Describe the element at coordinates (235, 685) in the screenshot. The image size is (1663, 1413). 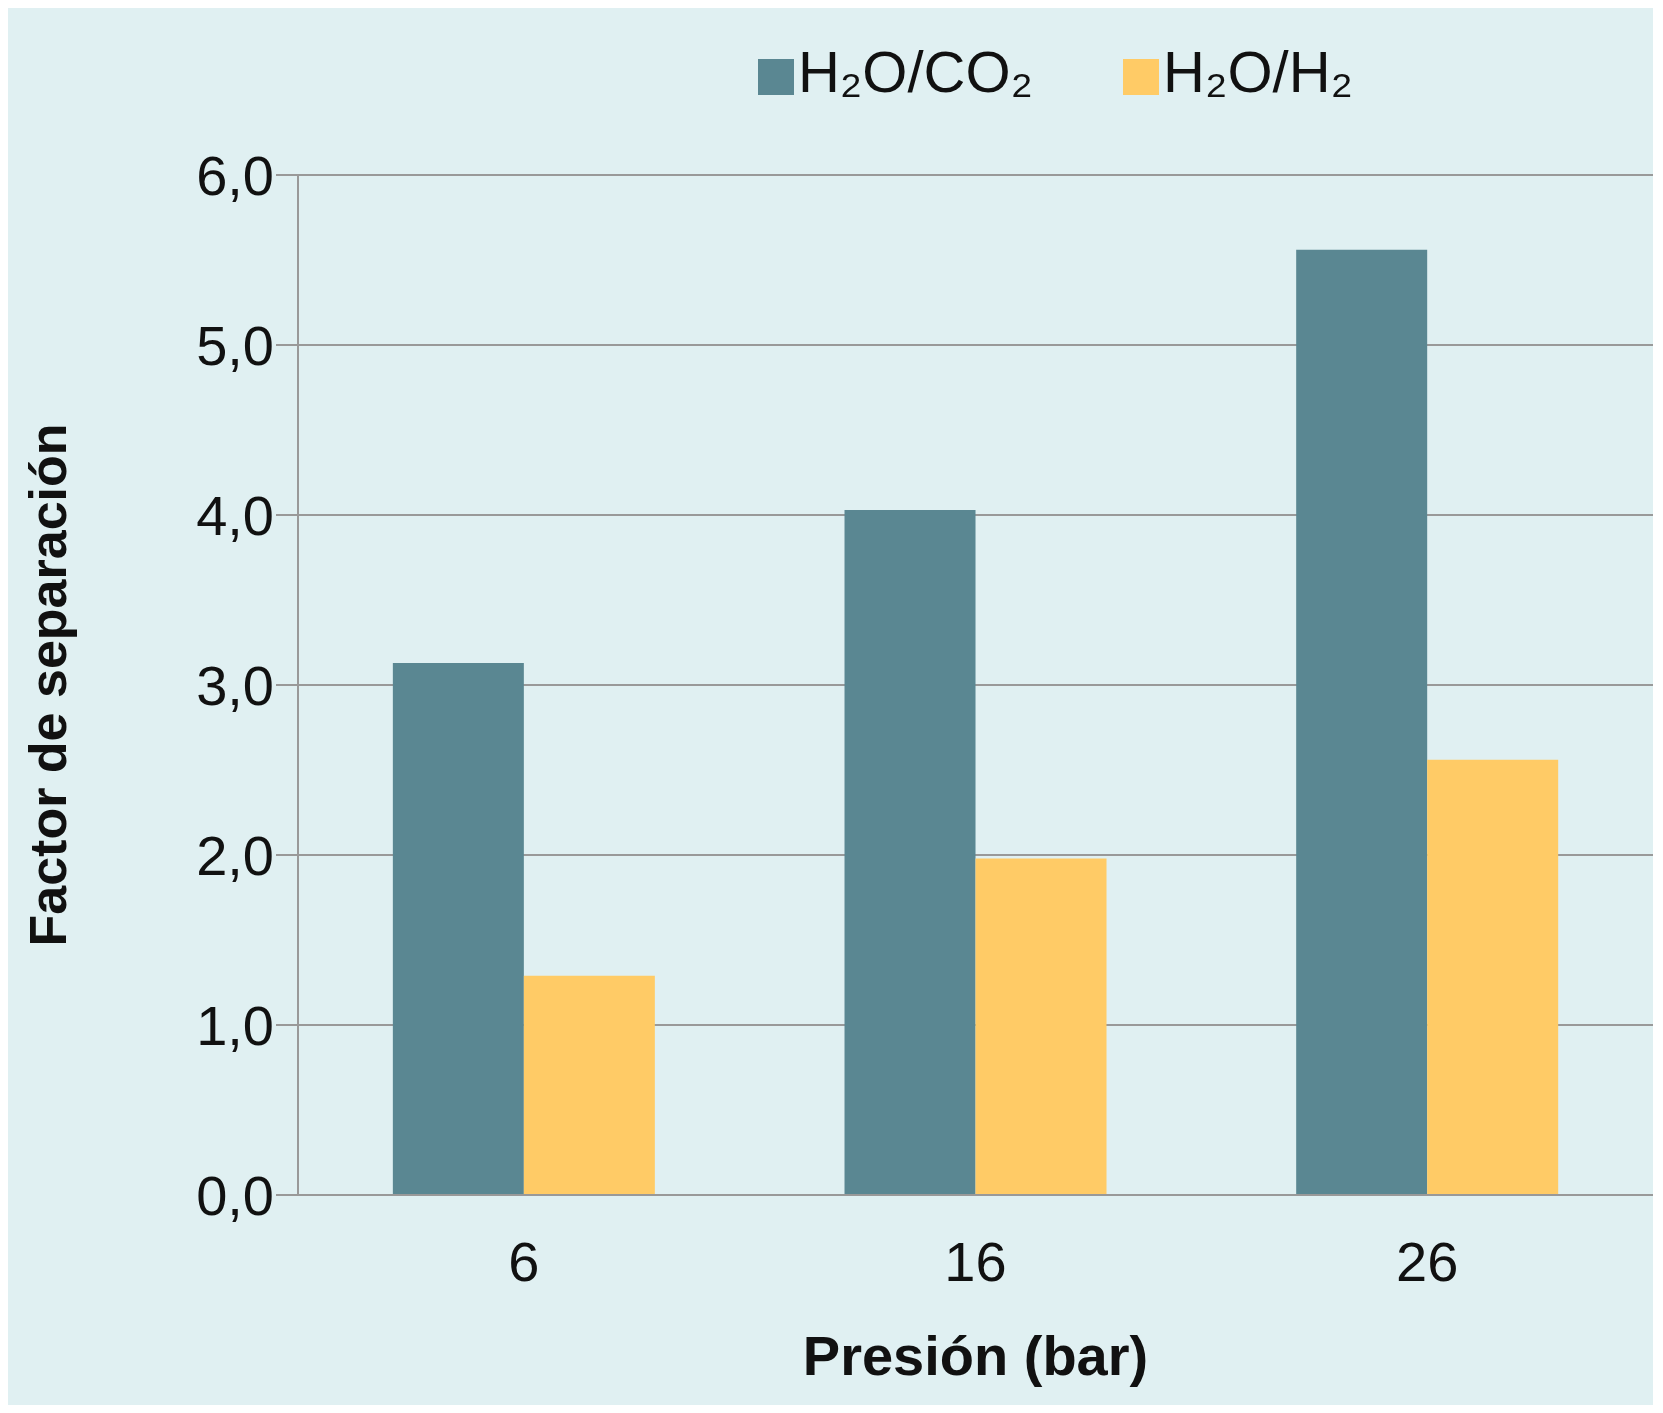
I see `y-tick-label: 3,0` at that location.